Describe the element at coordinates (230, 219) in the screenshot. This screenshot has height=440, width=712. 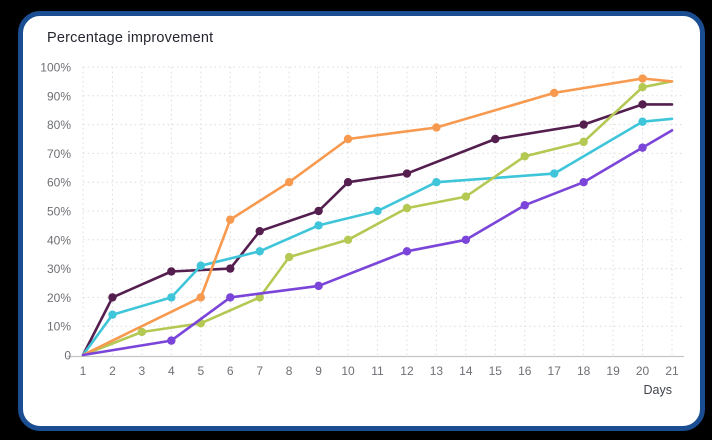
I see `data-point-orange-day6` at that location.